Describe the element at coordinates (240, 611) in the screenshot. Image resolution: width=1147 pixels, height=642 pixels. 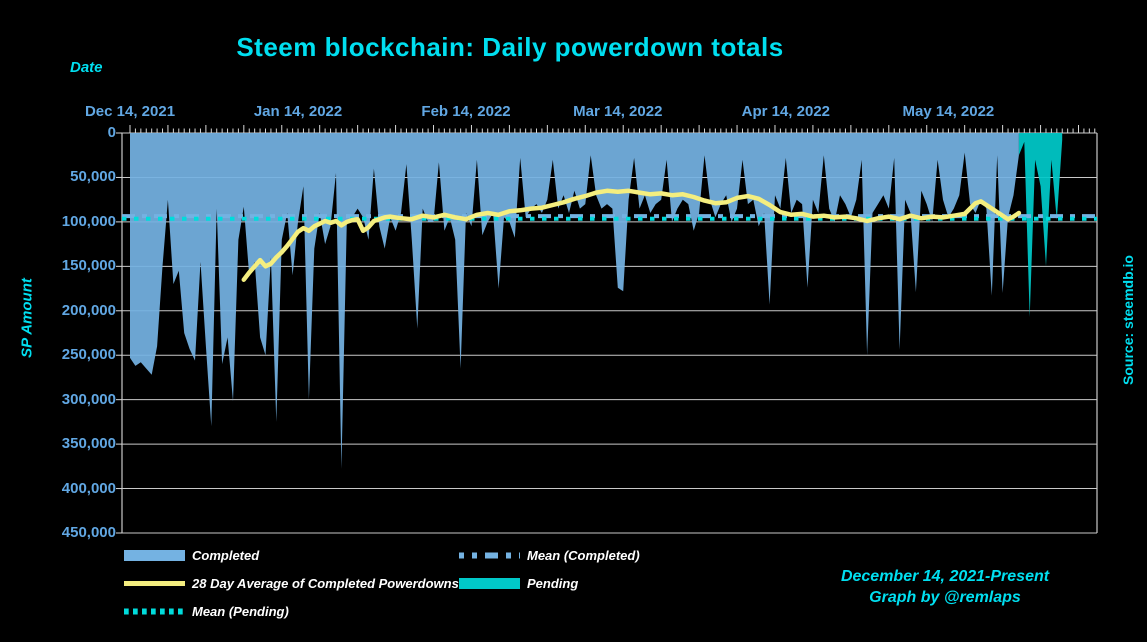
I see `legend-label: Mean (Pending)` at that location.